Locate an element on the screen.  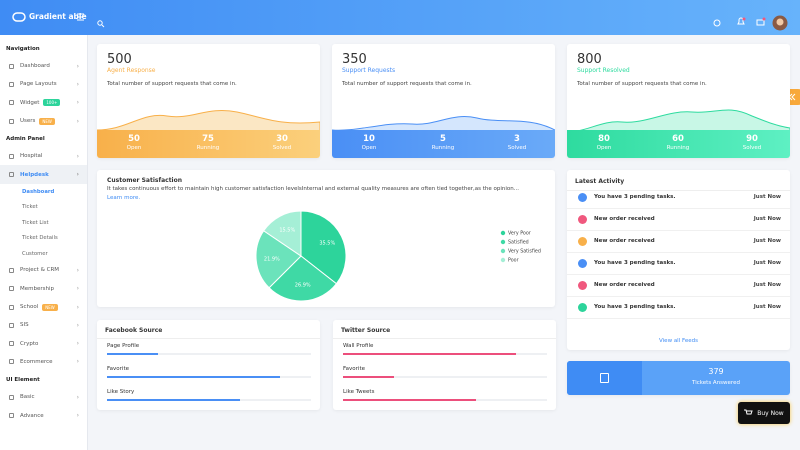
nav-item: Advance › is located at coordinates (43, 415).